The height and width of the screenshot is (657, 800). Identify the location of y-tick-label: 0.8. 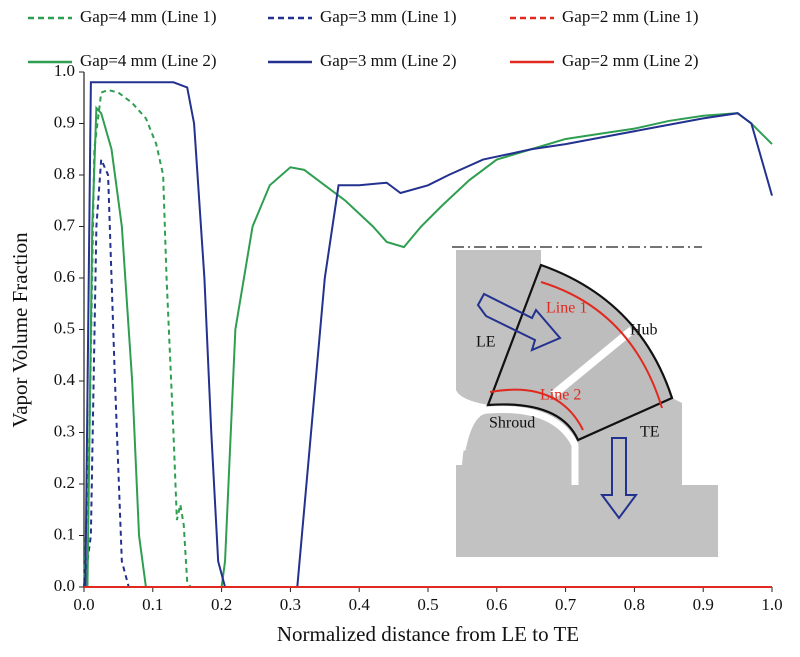
(64, 173).